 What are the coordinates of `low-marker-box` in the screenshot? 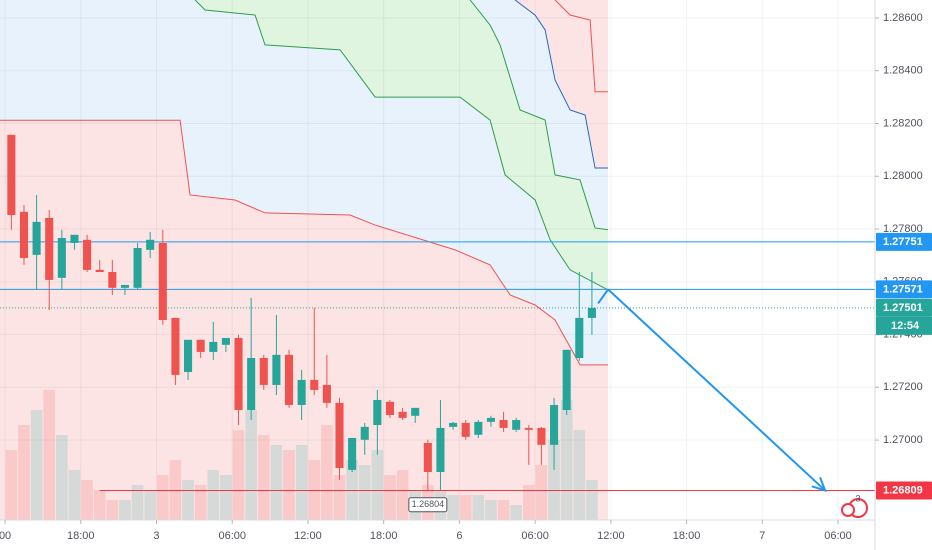 It's located at (428, 505).